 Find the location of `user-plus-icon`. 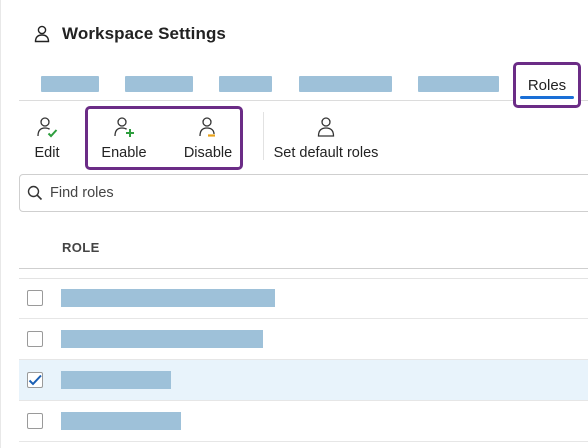

user-plus-icon is located at coordinates (124, 127).